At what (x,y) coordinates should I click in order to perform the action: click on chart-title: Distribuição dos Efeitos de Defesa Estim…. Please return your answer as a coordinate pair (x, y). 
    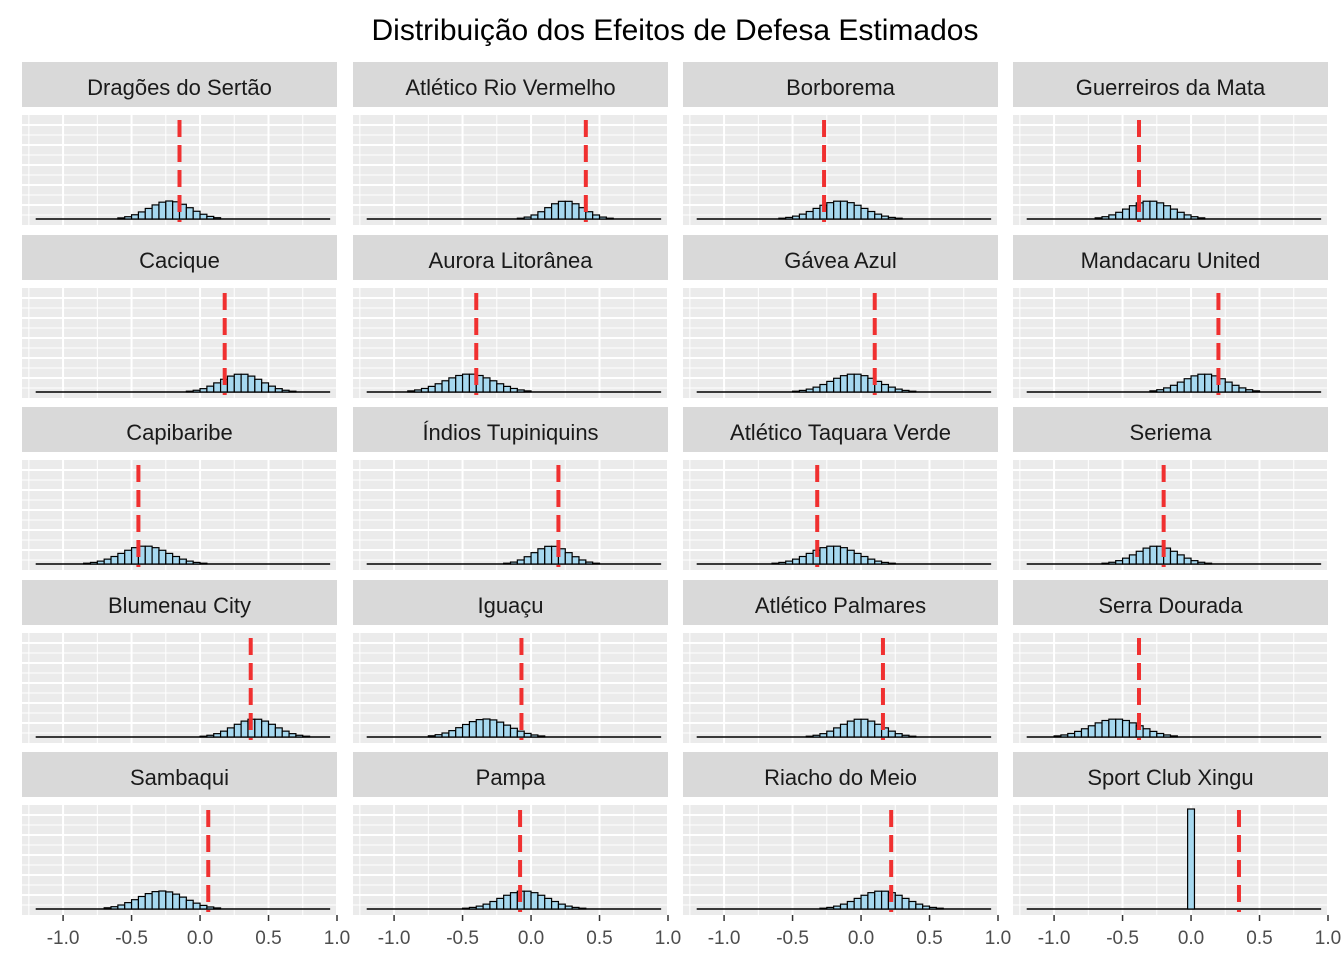
    Looking at the image, I should click on (675, 30).